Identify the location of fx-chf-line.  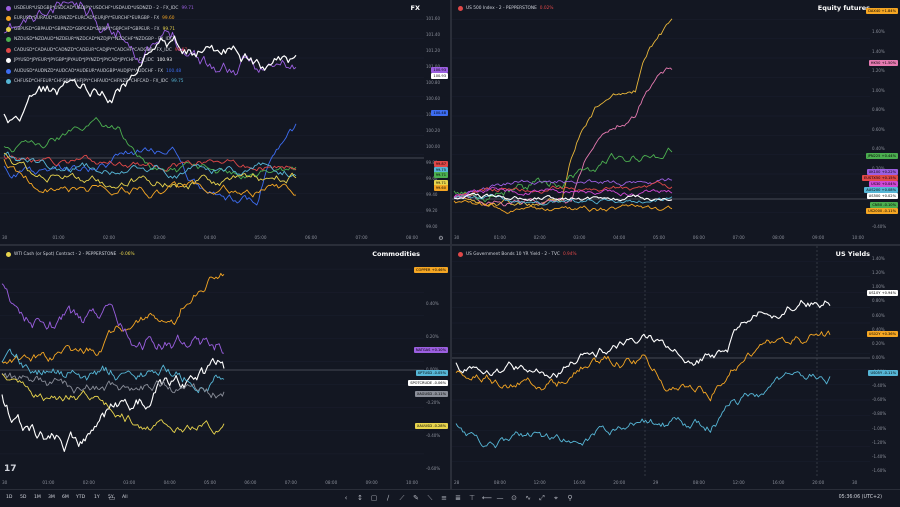
(150, 165).